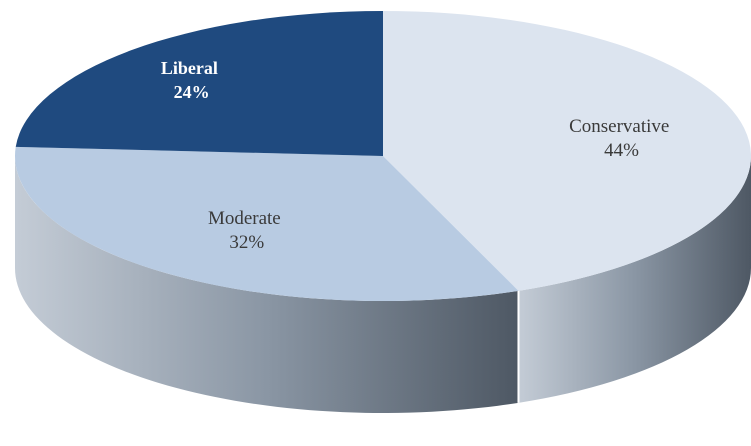 The height and width of the screenshot is (446, 751). What do you see at coordinates (247, 230) in the screenshot?
I see `slice-label-moderate: Moderate 32%` at bounding box center [247, 230].